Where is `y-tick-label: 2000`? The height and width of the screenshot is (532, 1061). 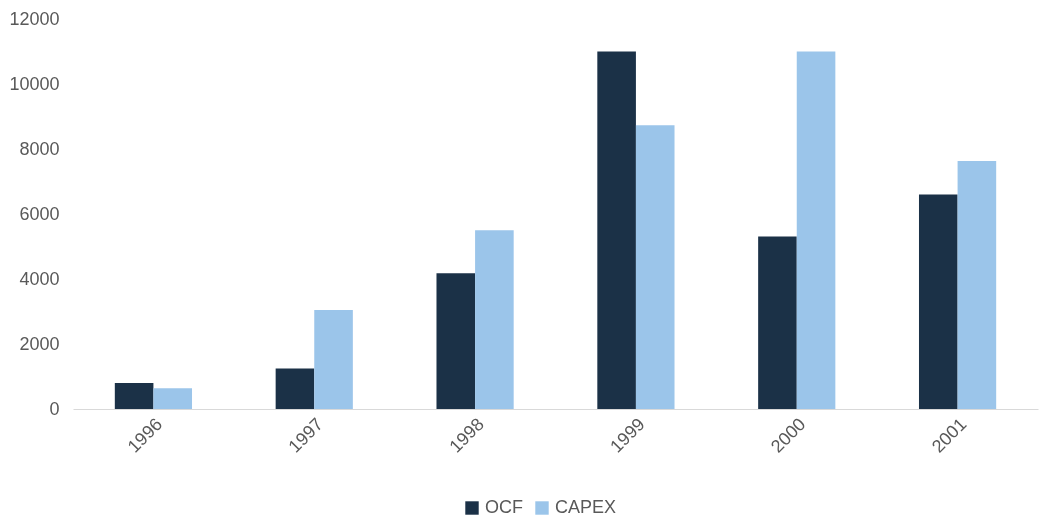
y-tick-label: 2000 is located at coordinates (39, 343).